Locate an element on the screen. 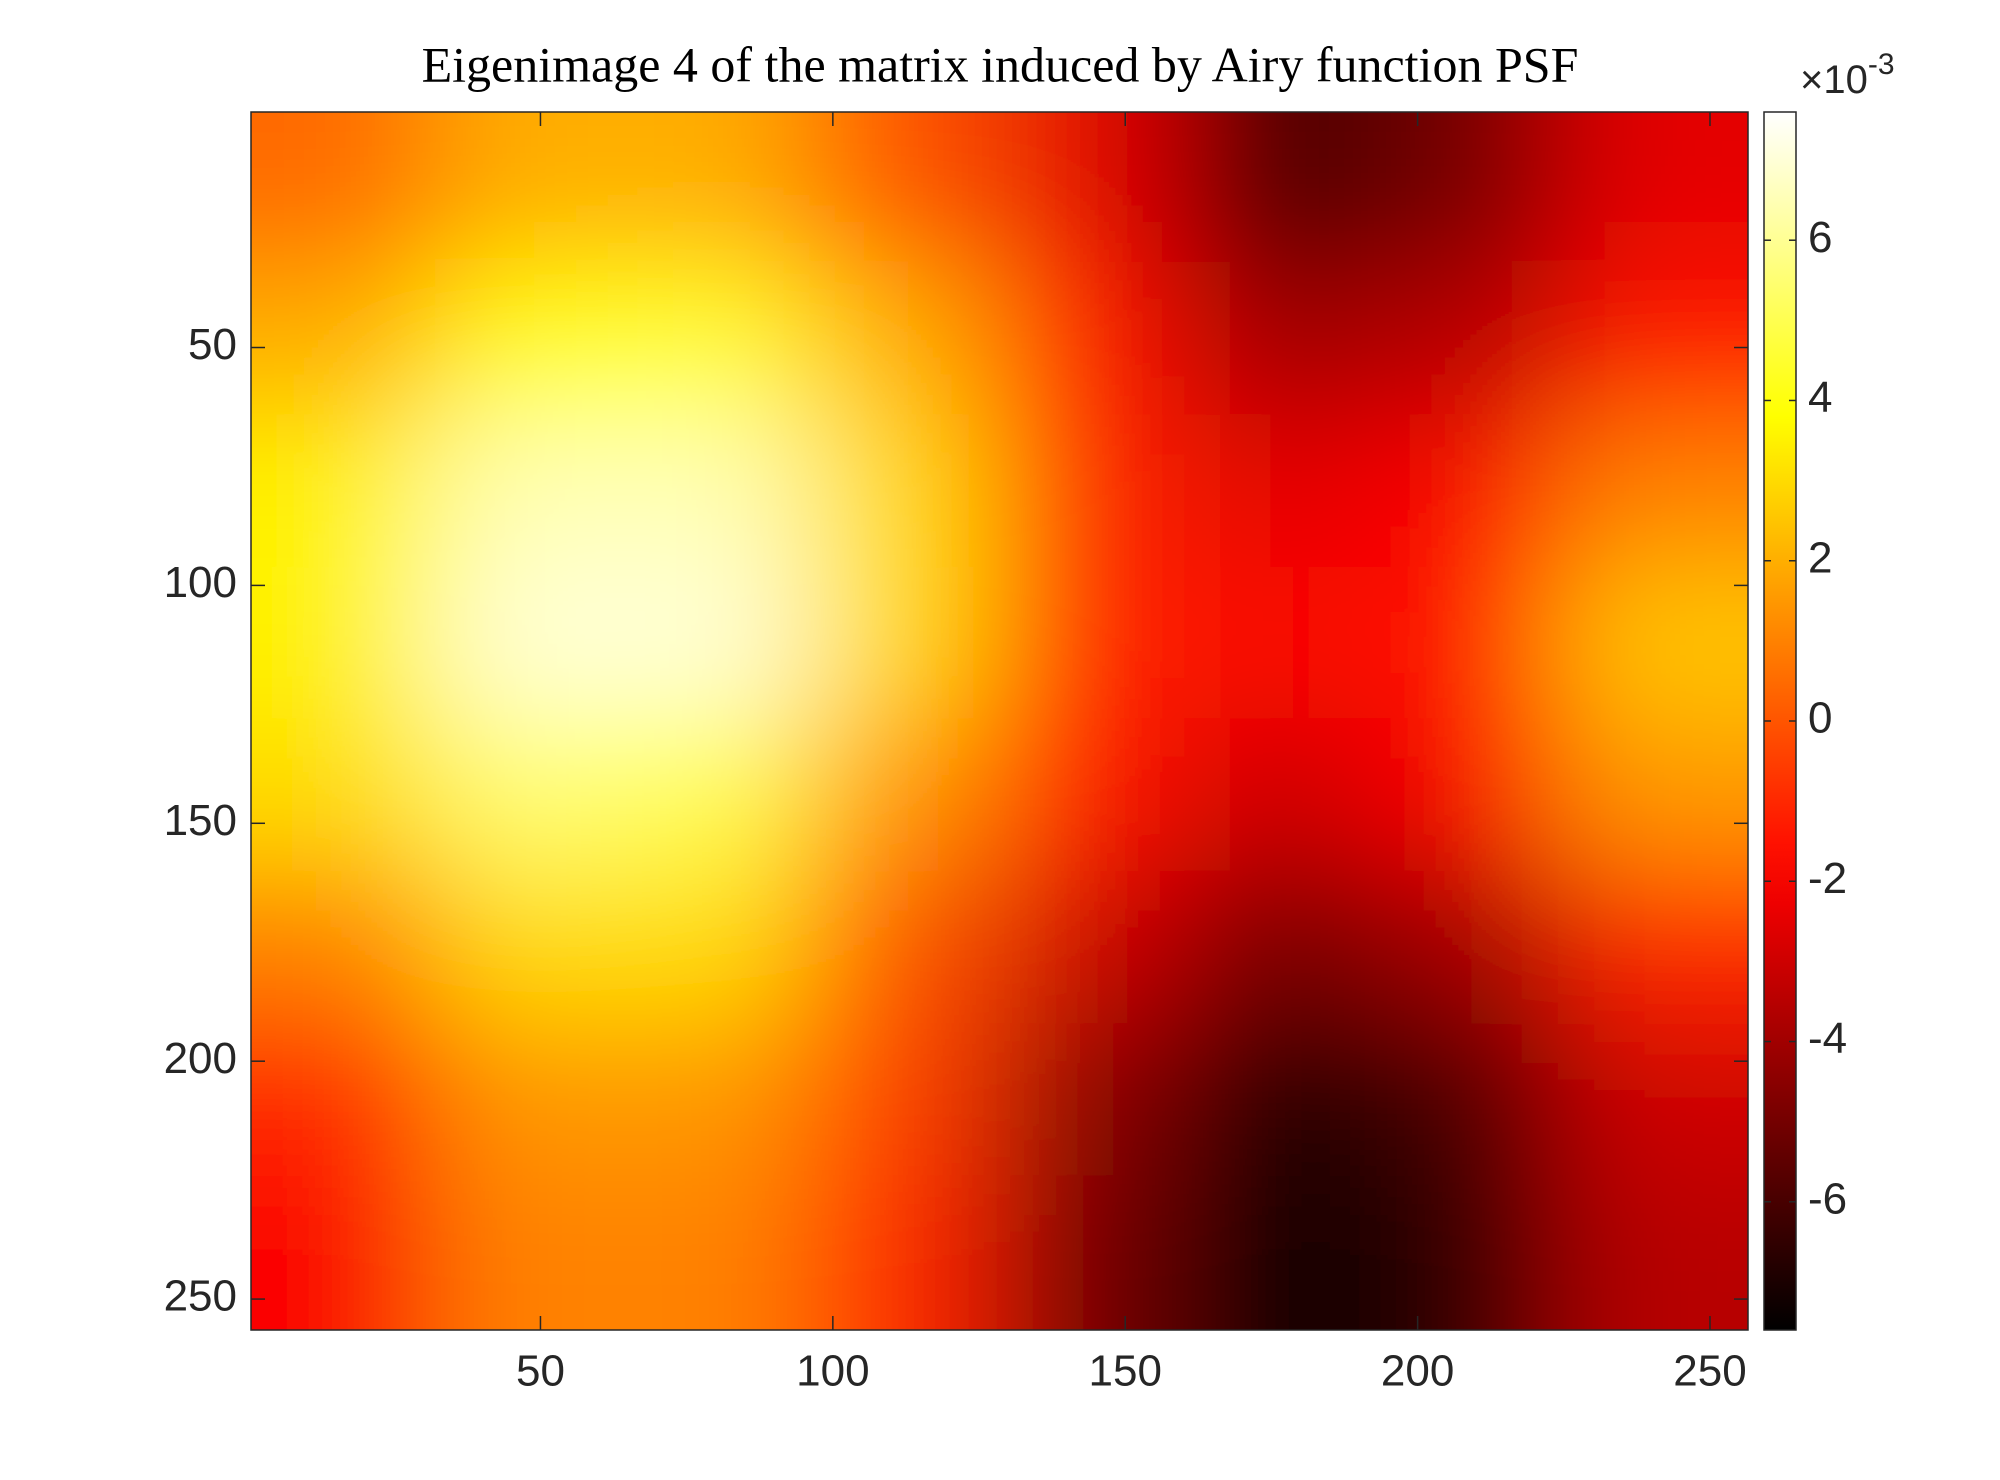 The height and width of the screenshot is (1480, 2000). colorbar-tick-label: 2 is located at coordinates (1820, 557).